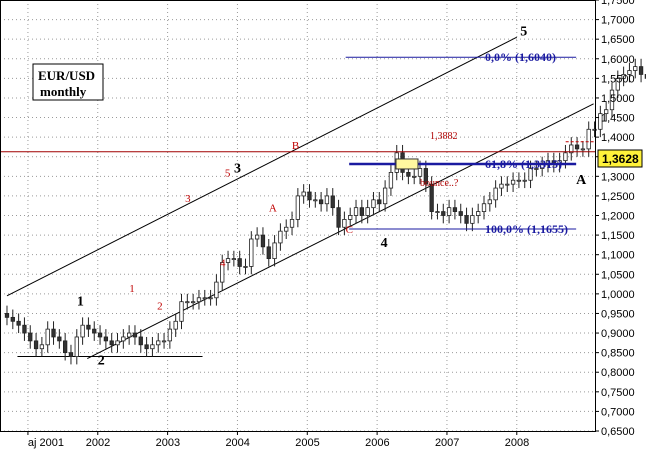  Describe the element at coordinates (101, 360) in the screenshot. I see `wave-label-major: 2` at that location.